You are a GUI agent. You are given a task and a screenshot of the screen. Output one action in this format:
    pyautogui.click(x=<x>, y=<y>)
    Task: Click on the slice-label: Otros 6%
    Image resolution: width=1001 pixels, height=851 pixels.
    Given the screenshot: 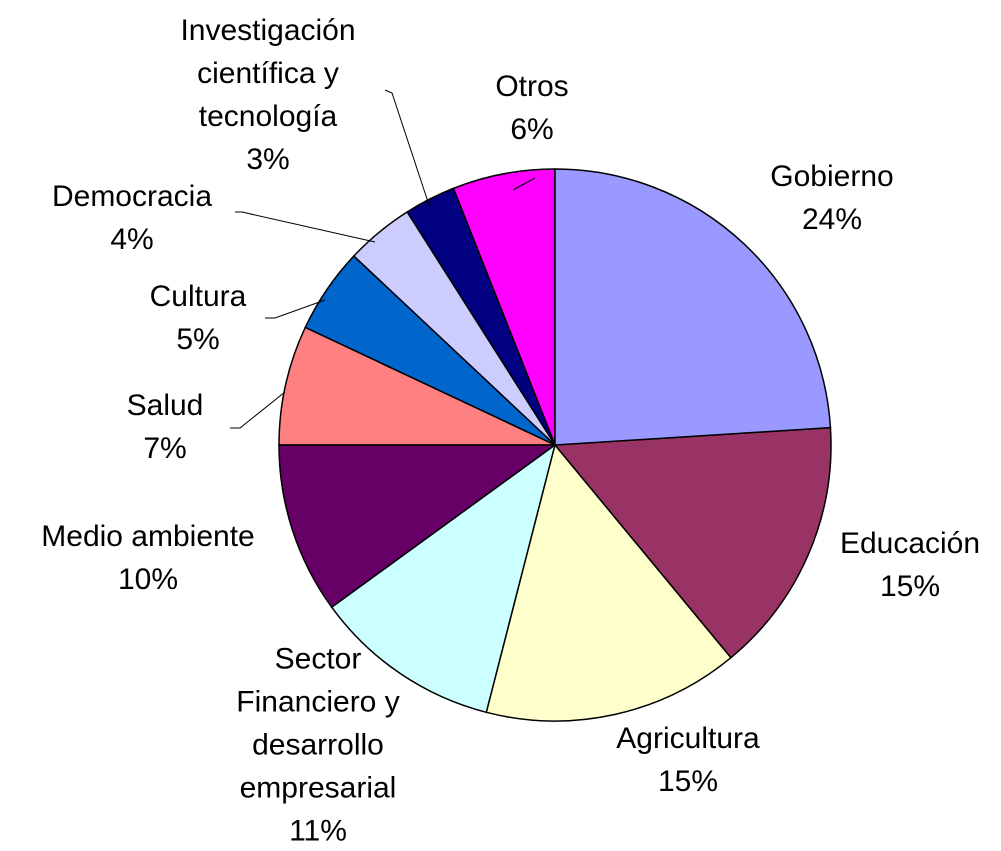 What is the action you would take?
    pyautogui.click(x=532, y=108)
    